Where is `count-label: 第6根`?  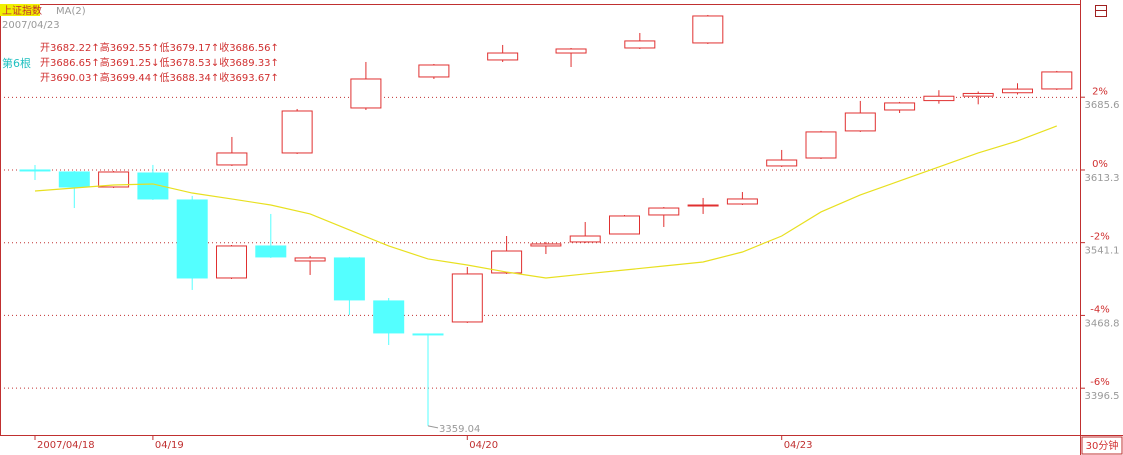 count-label: 第6根 is located at coordinates (16, 63).